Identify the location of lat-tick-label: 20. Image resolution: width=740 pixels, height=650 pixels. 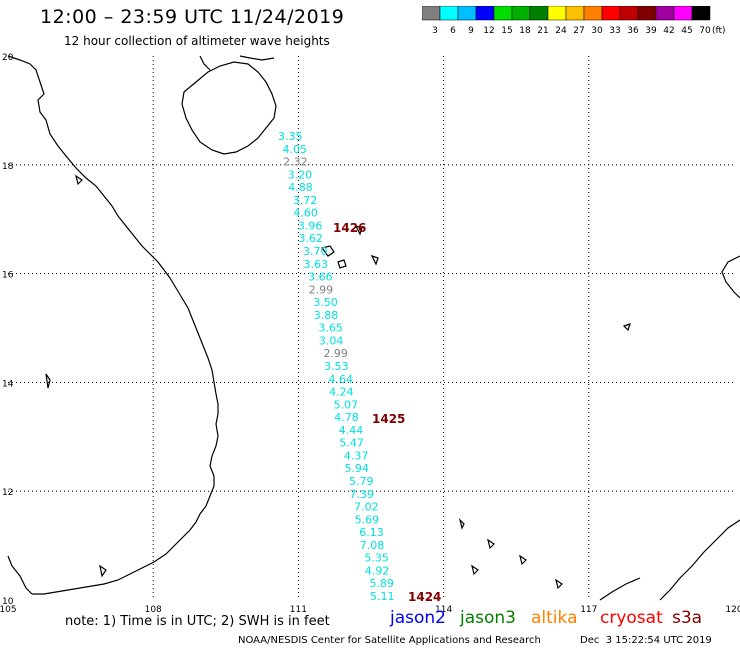
(8, 58).